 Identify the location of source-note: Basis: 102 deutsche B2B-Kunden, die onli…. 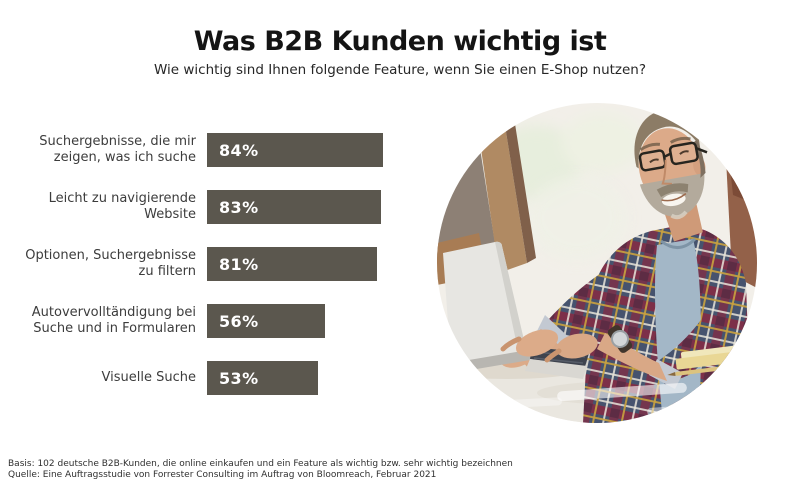
(260, 470).